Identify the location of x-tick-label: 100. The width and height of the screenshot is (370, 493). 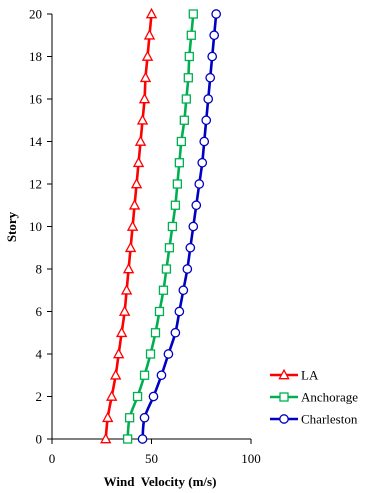
(251, 458).